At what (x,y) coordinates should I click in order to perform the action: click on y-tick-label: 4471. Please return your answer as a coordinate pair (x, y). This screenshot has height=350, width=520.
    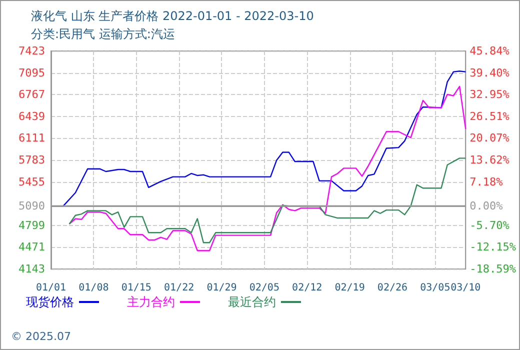
    Looking at the image, I should click on (31, 247).